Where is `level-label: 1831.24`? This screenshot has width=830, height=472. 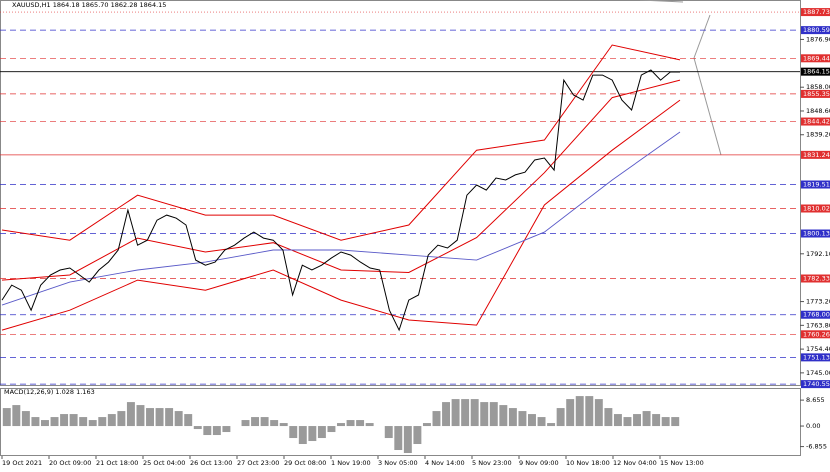 level-label: 1831.24 is located at coordinates (816, 155).